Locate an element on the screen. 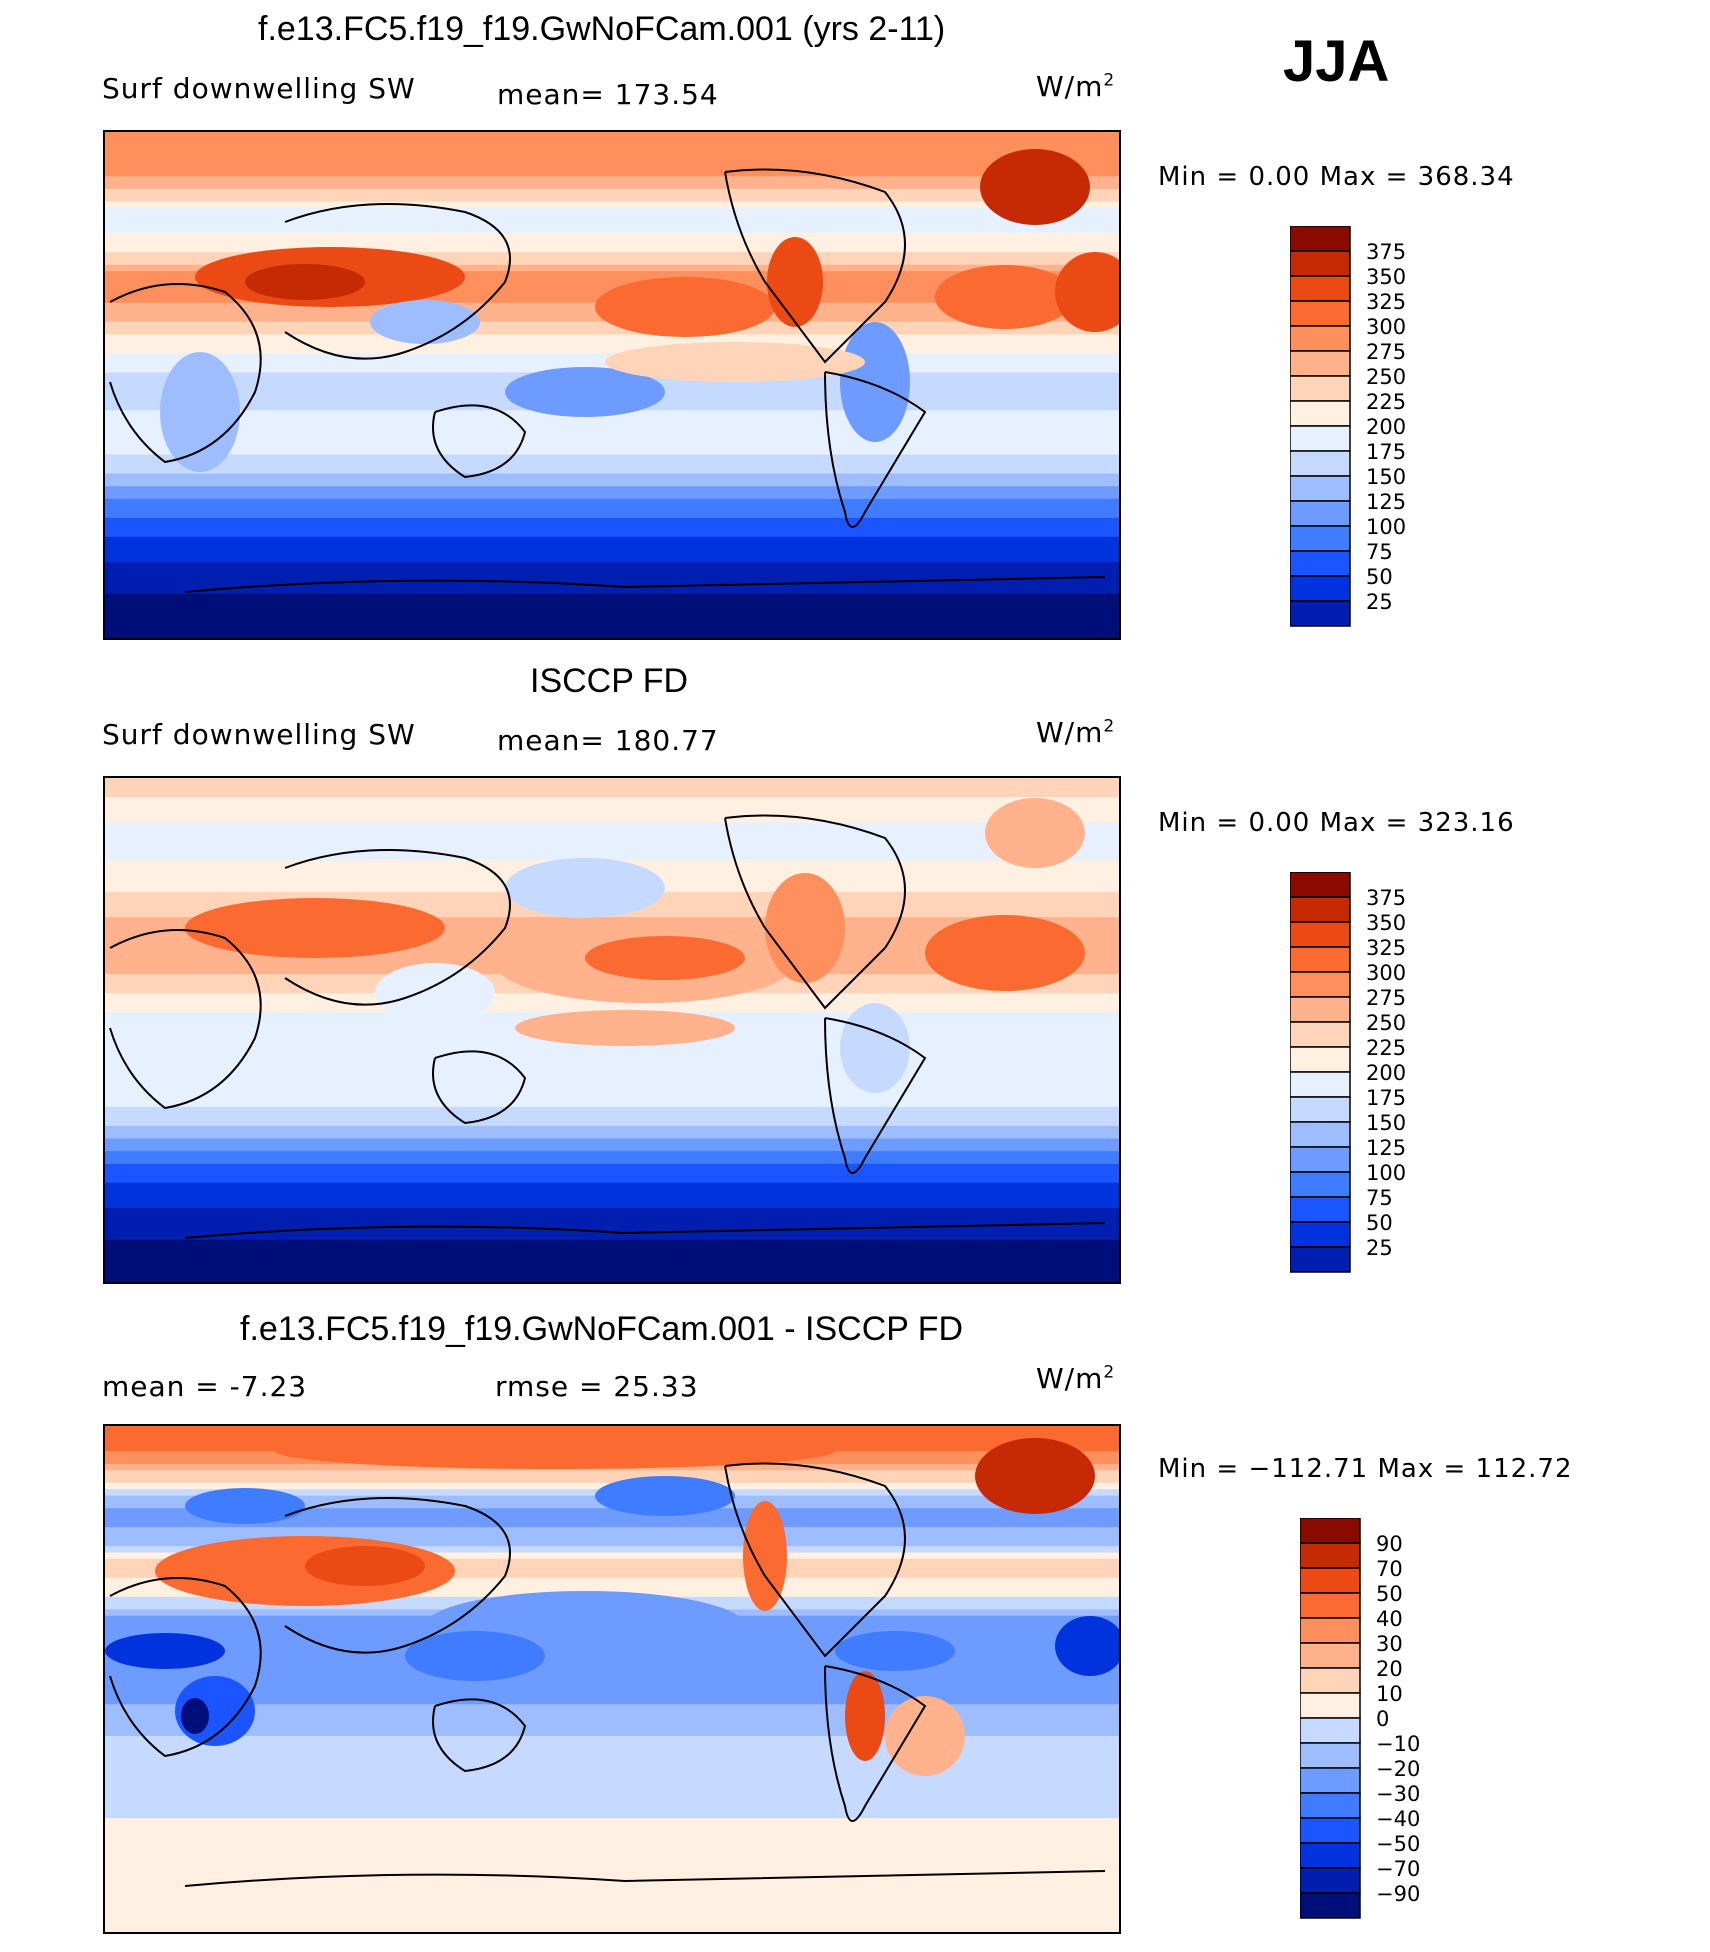  colorbar-tick-label: 175 is located at coordinates (1386, 452).